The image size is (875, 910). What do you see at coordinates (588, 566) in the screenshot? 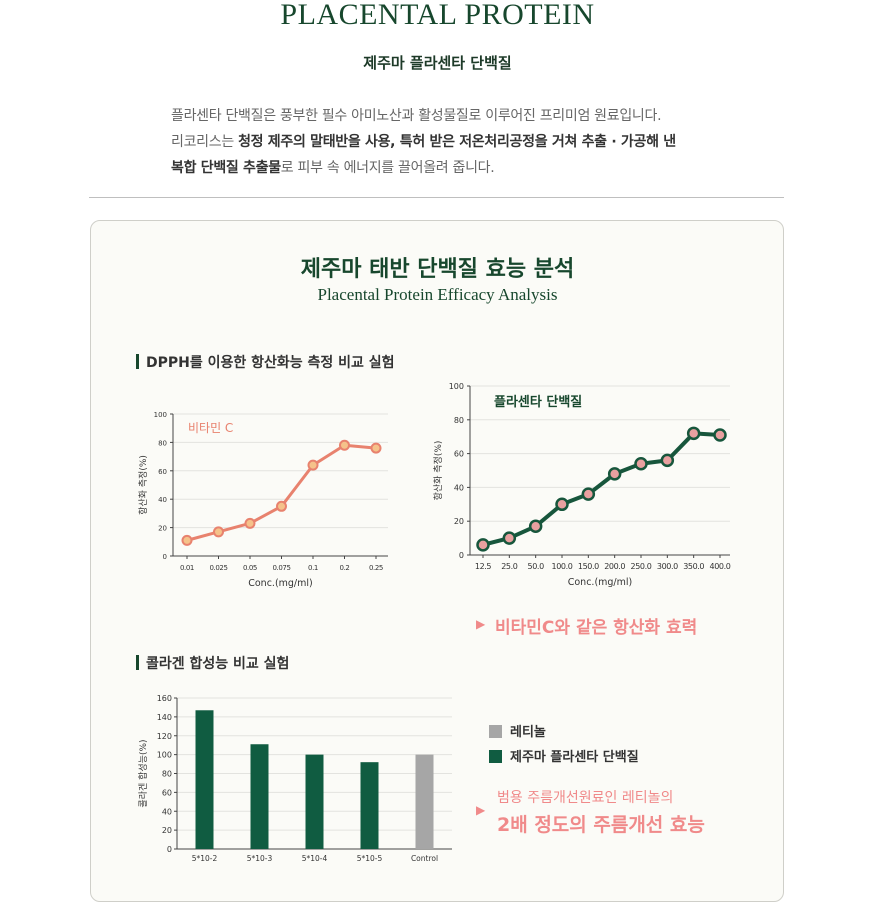
I see `x-tick-label: 150.0` at bounding box center [588, 566].